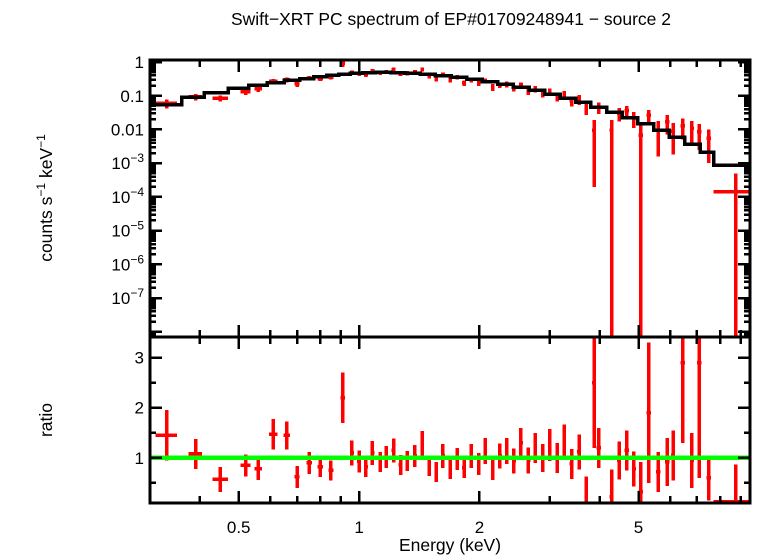 Image resolution: width=758 pixels, height=558 pixels. I want to click on spectrum-y-axis-title: counts s−1 keV−1, so click(45, 198).